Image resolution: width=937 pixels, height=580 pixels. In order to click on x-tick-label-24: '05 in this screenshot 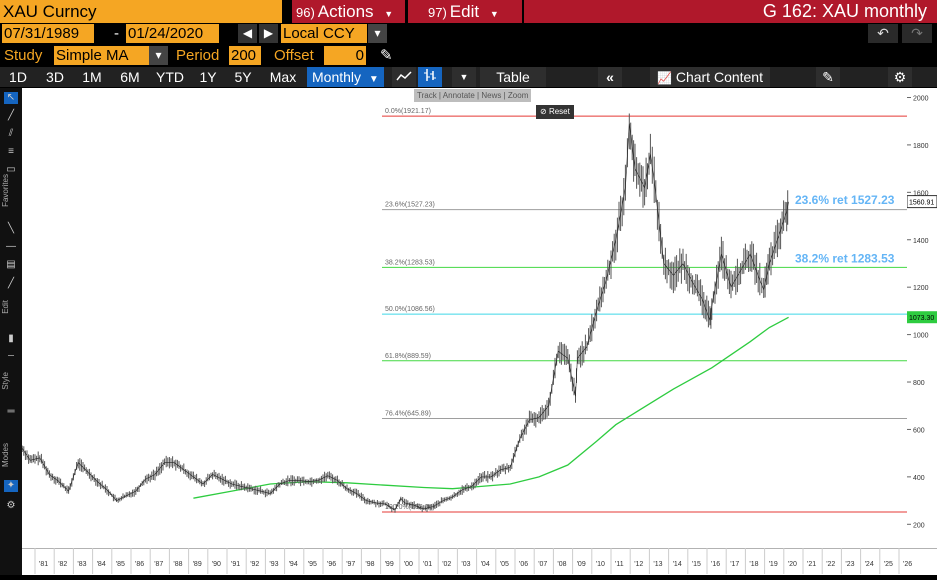, I will do `click(504, 564)`.